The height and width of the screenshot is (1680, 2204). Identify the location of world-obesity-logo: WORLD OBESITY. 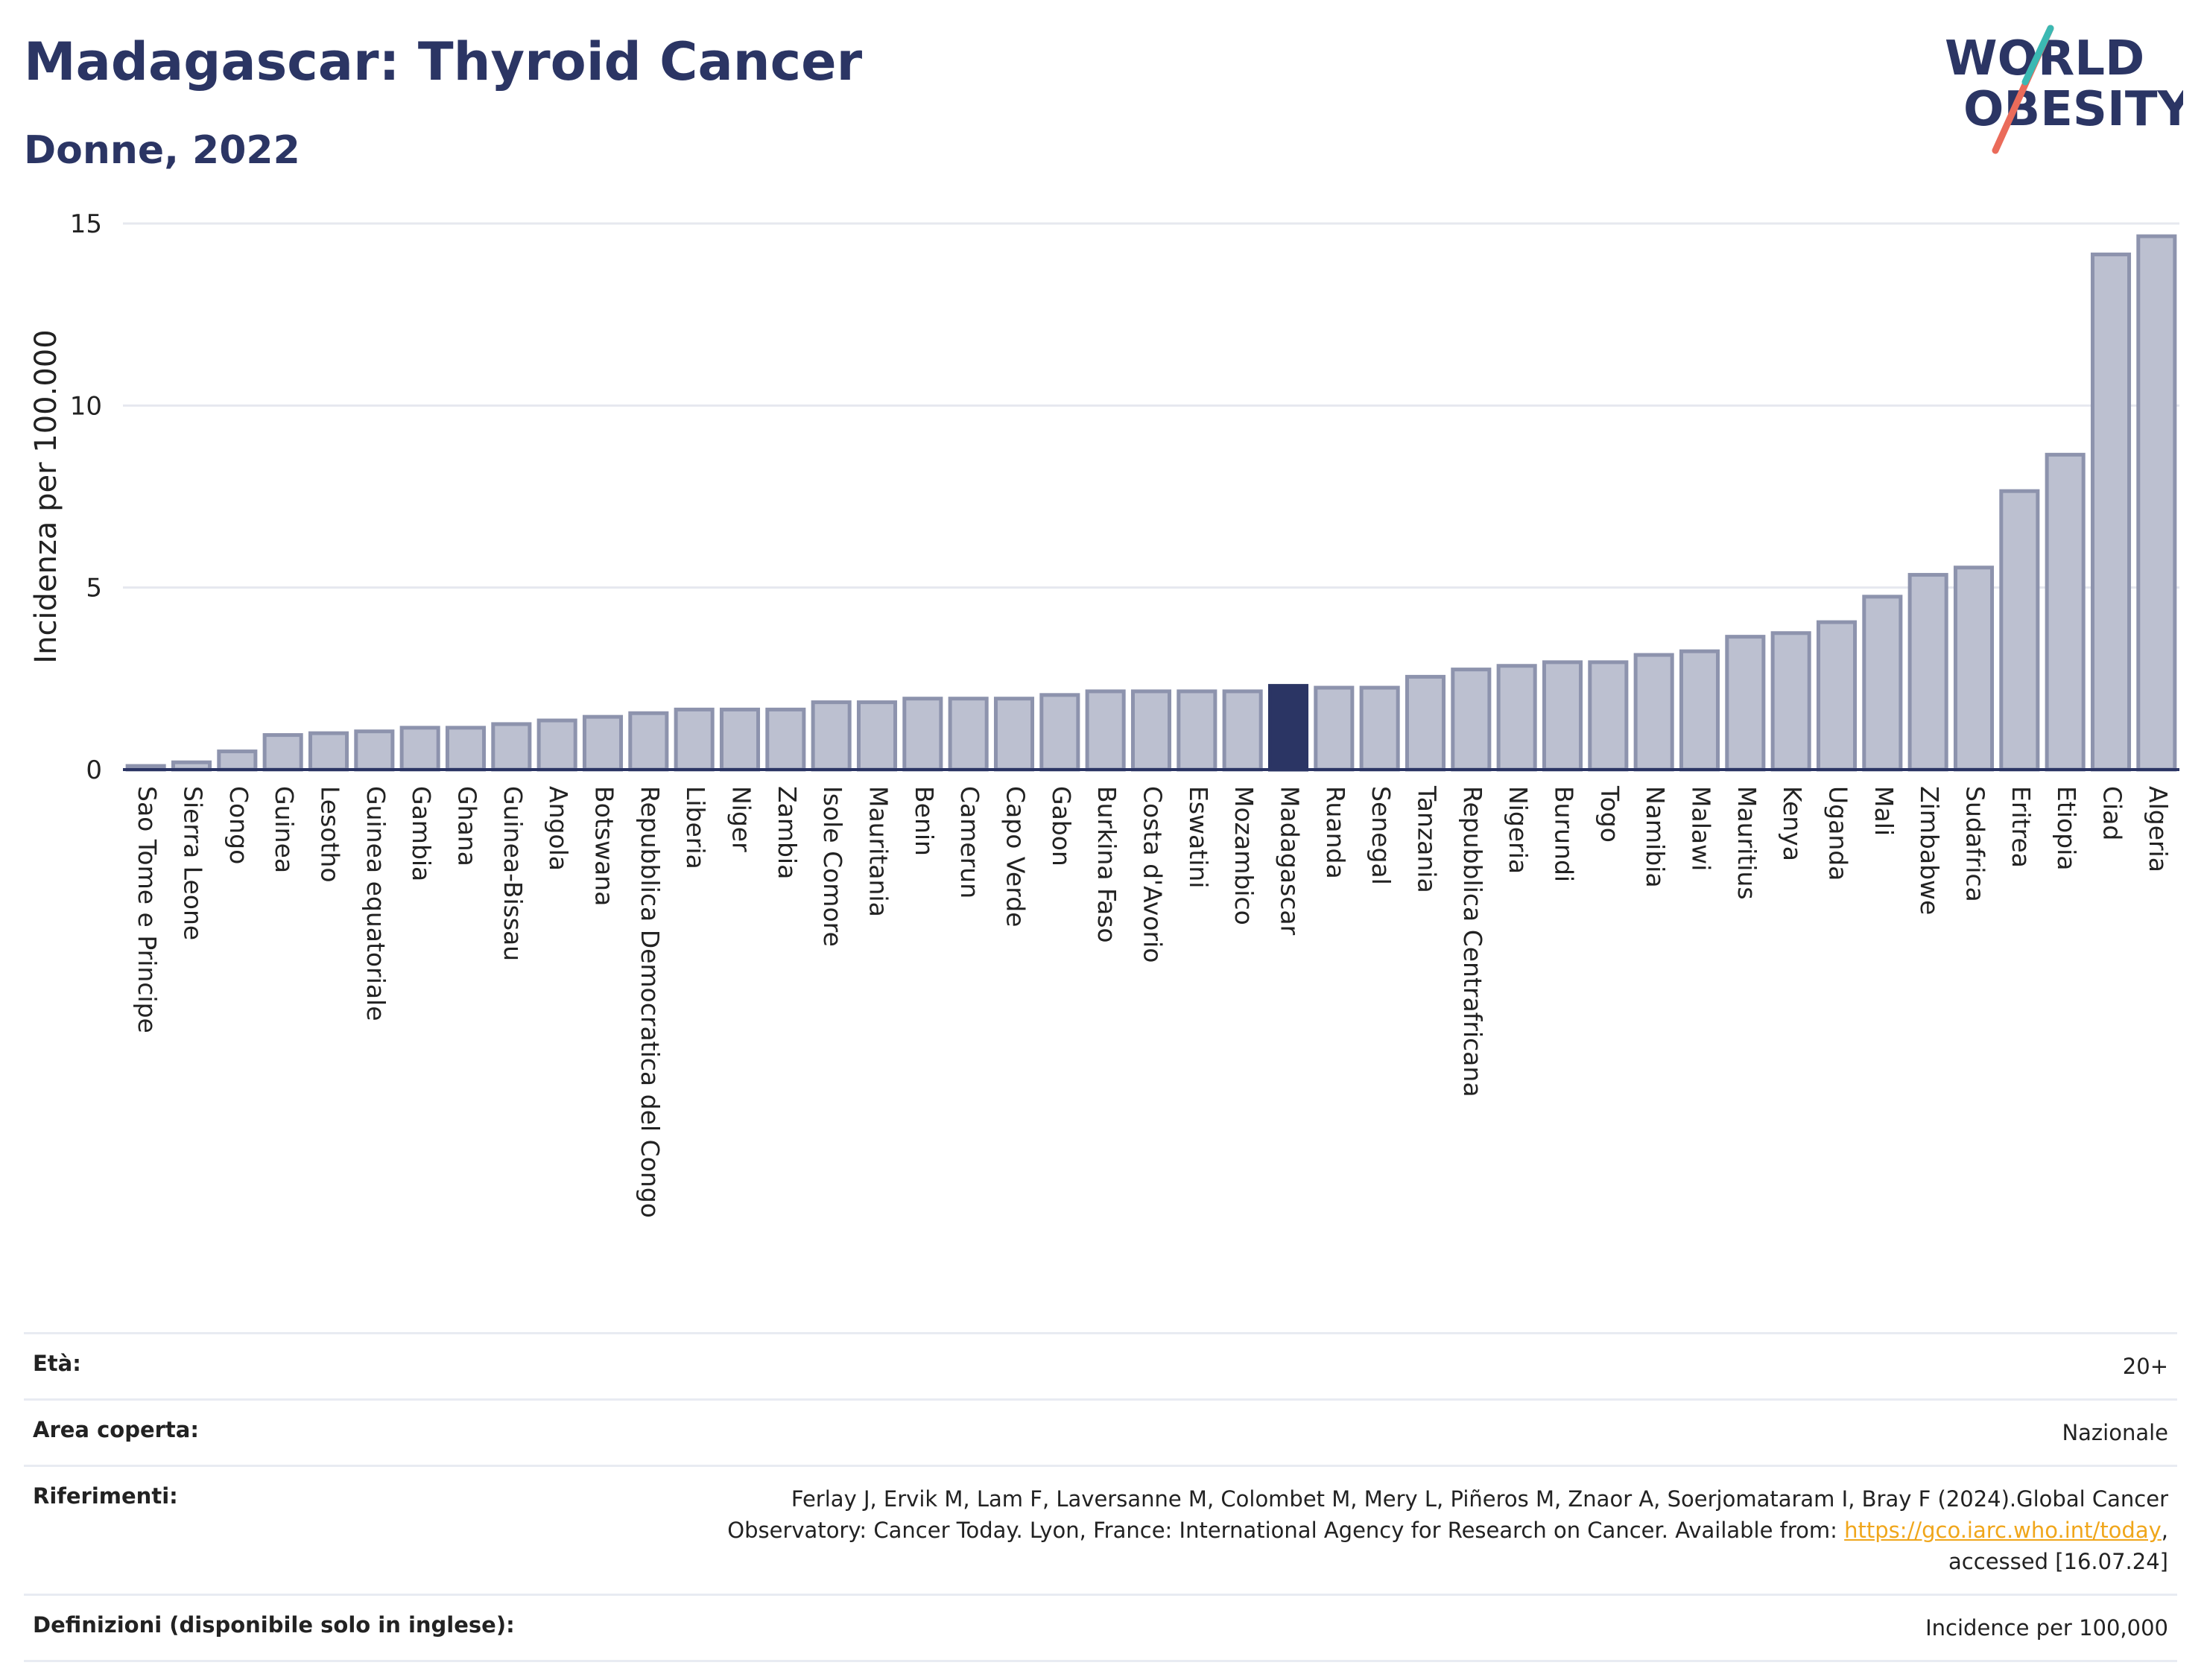
(2064, 89).